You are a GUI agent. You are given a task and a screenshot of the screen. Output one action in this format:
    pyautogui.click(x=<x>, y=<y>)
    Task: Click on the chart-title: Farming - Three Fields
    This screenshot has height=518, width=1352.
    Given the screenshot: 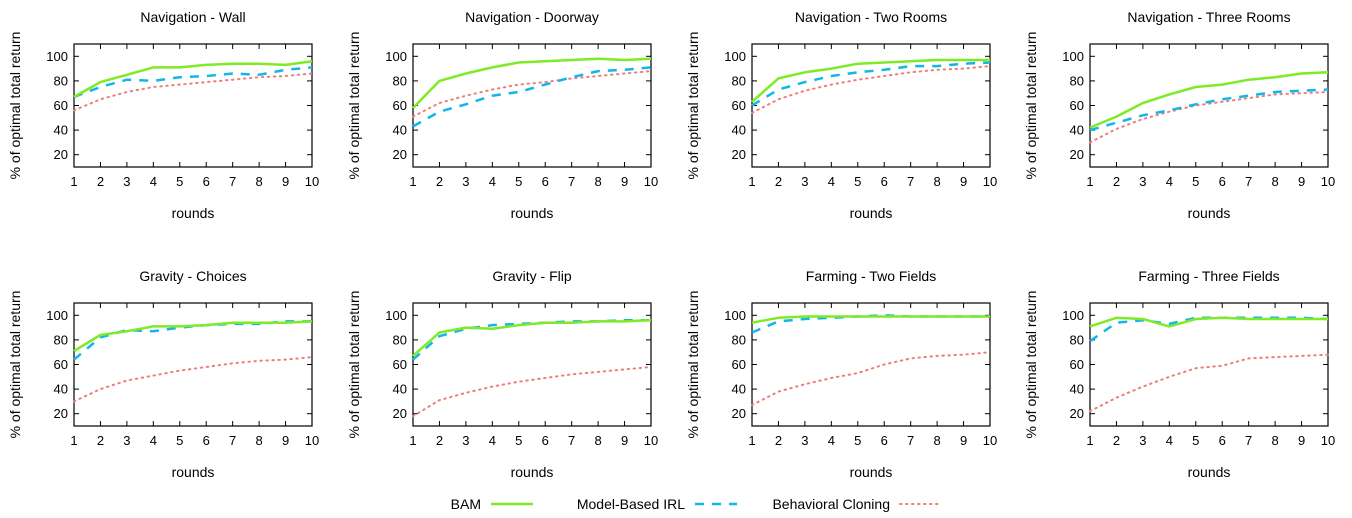 What is the action you would take?
    pyautogui.click(x=1208, y=276)
    